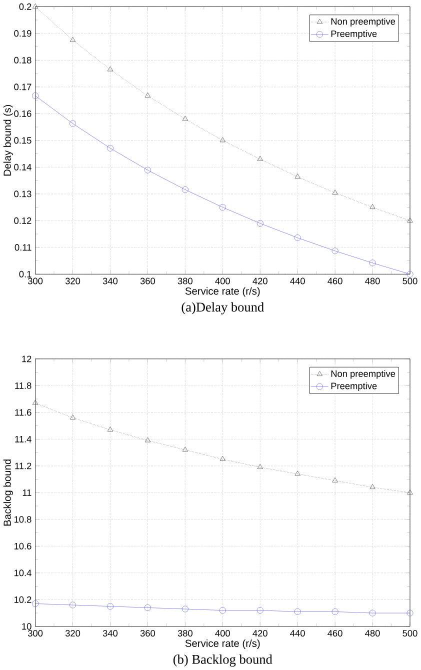 The image size is (421, 670). What do you see at coordinates (222, 660) in the screenshot?
I see `text: (b) Backlog bound` at bounding box center [222, 660].